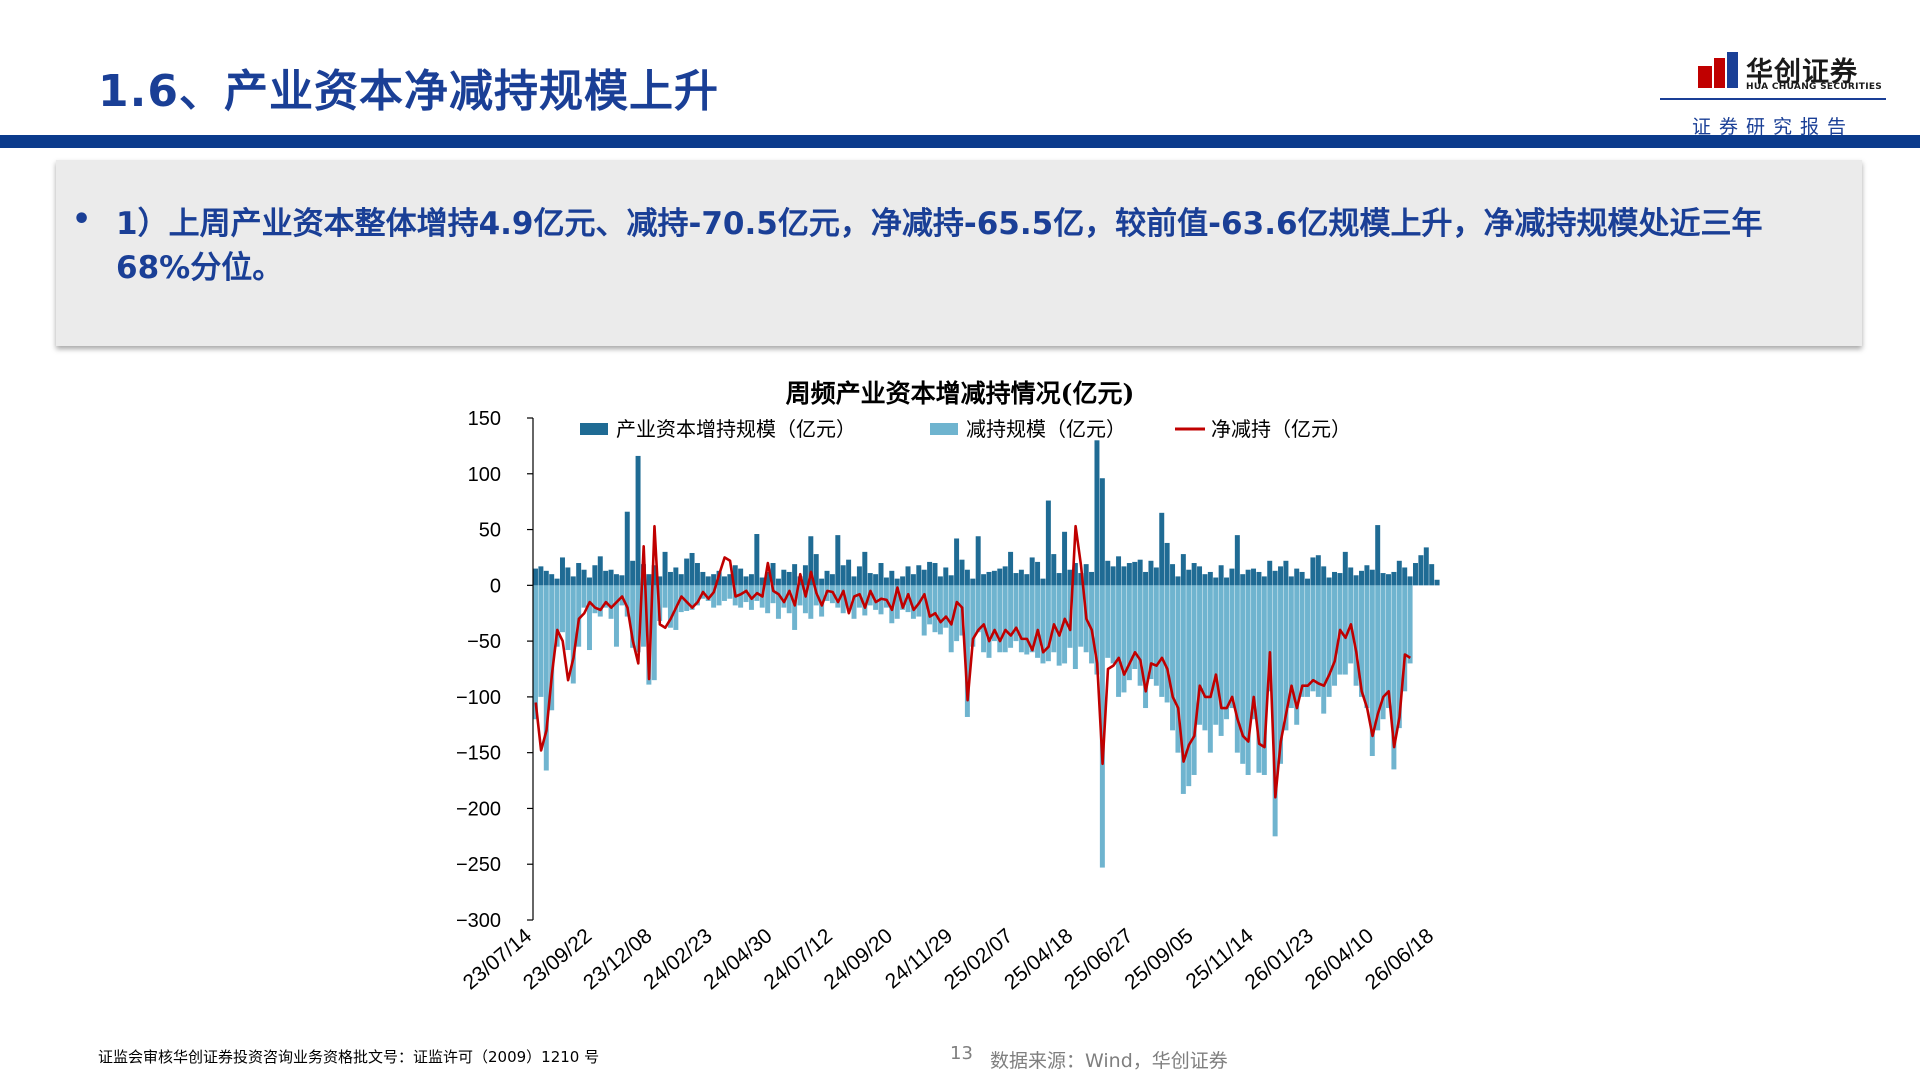  What do you see at coordinates (408, 91) in the screenshot?
I see `page-title: 1.6、产业资本净减持规模上升` at bounding box center [408, 91].